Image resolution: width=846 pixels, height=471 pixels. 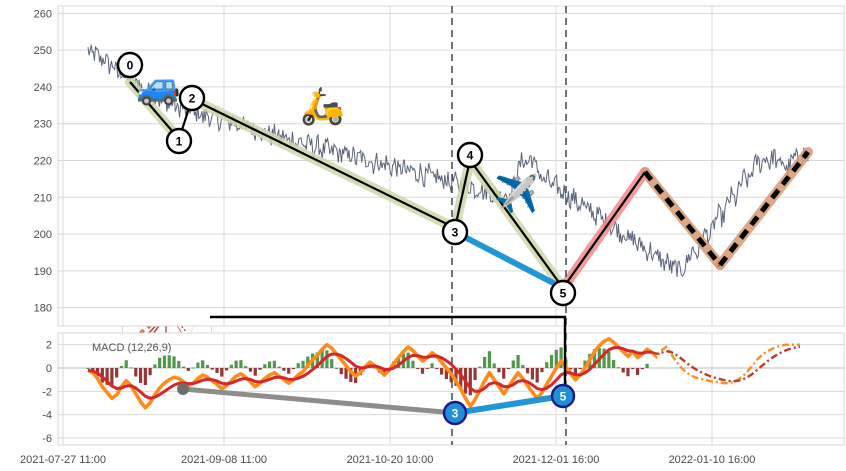 What do you see at coordinates (47, 439) in the screenshot?
I see `svg-text: -6` at bounding box center [47, 439].